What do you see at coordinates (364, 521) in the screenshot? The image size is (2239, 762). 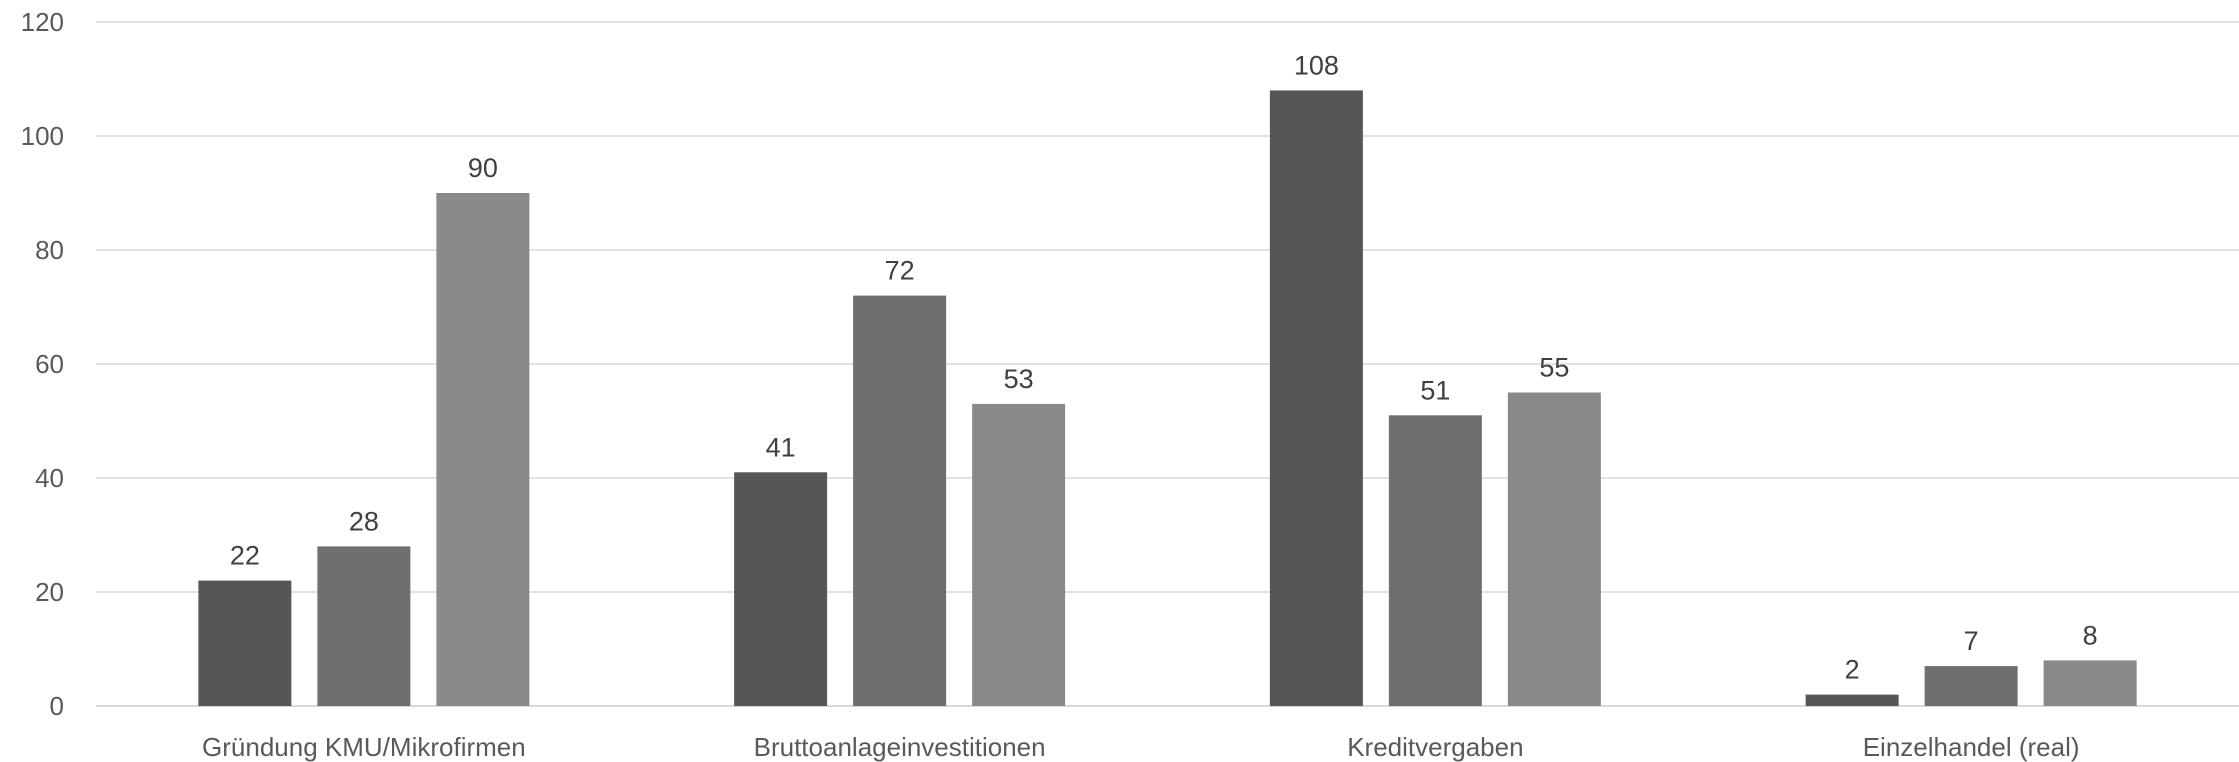 I see `data-label: 28` at bounding box center [364, 521].